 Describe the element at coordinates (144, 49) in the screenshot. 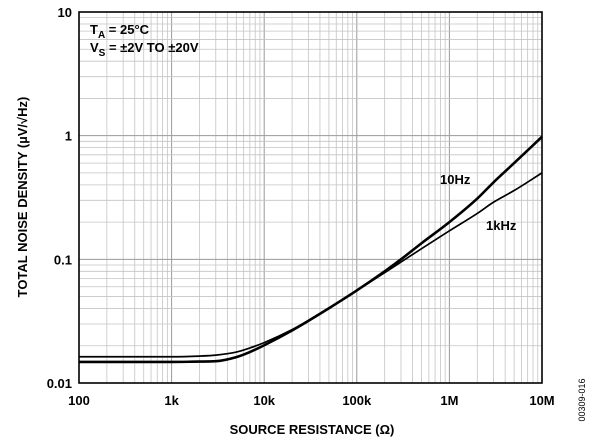

I see `condition-vs: VS = ±2V TO ±20V` at that location.